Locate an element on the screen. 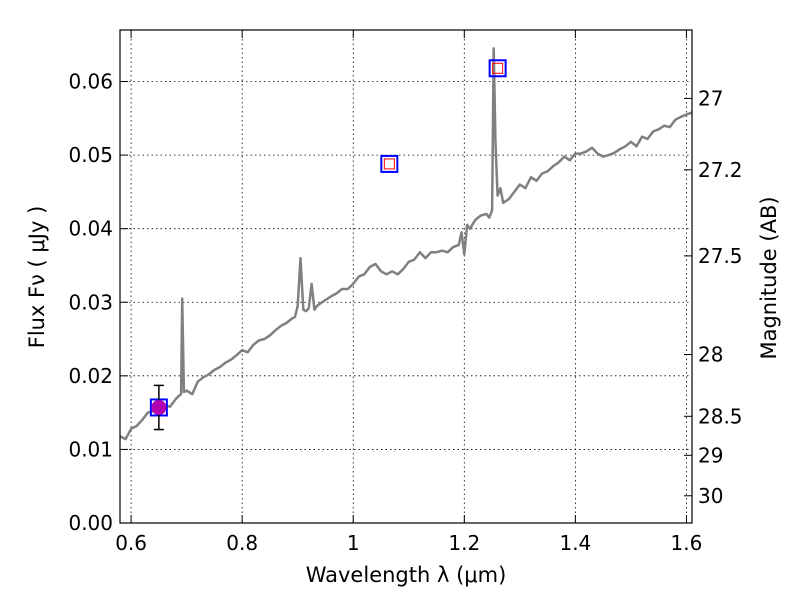 Image resolution: width=800 pixels, height=600 pixels. y-tick-label: 0.04 is located at coordinates (90, 229).